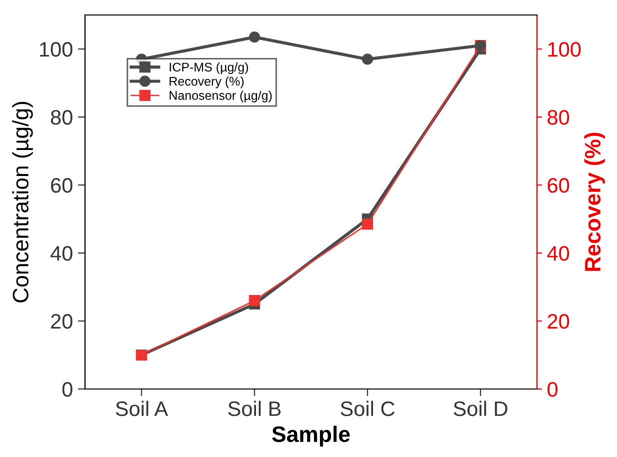 Image resolution: width=617 pixels, height=457 pixels. I want to click on y2-axis-title: Recovery (%), so click(594, 201).